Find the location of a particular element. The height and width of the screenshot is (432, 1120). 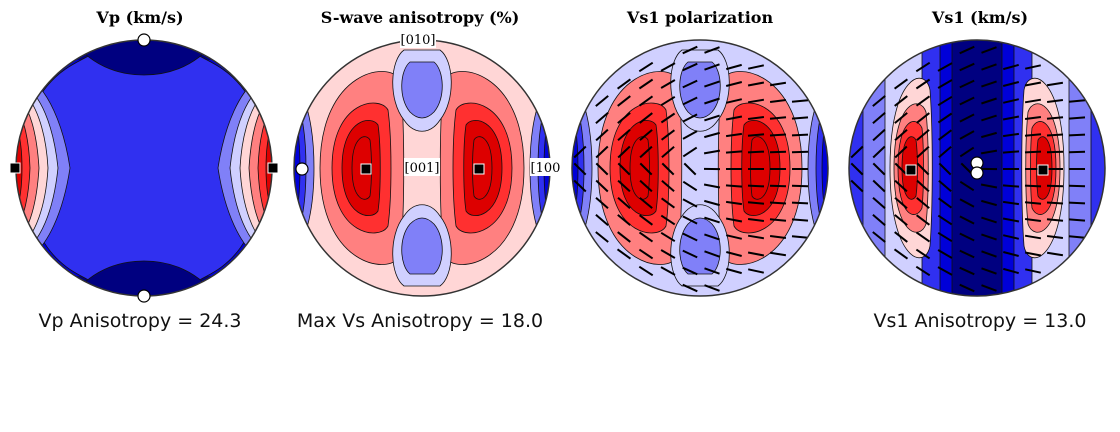

panel-caption: Vp Anisotropy = 24.3 is located at coordinates (140, 321).